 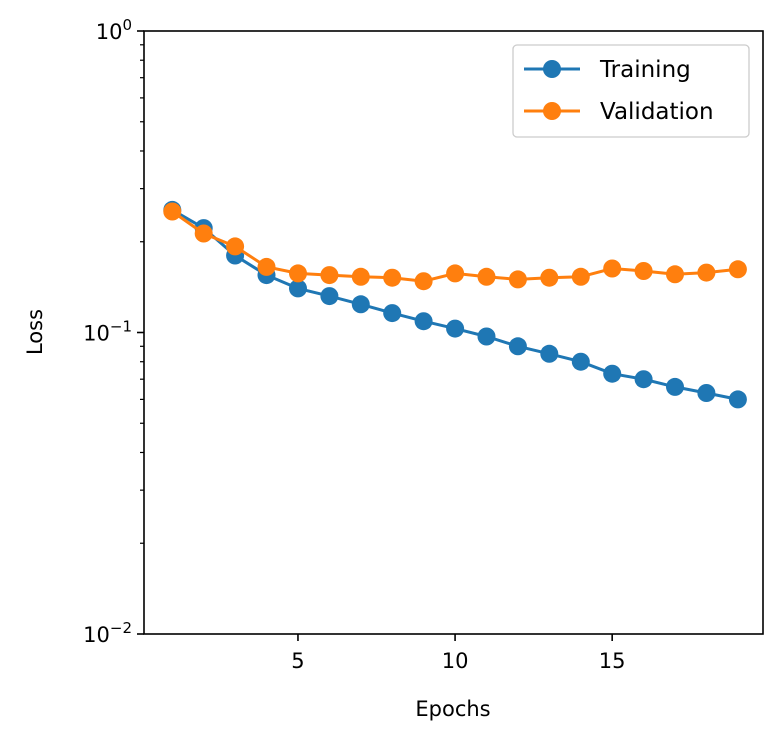 What do you see at coordinates (107, 633) in the screenshot?
I see `y-tick-label: 10⁻²` at bounding box center [107, 633].